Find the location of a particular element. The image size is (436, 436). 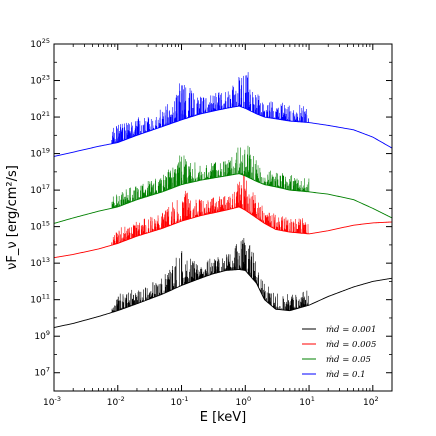

legend-label: ṁd = 0.001 is located at coordinates (351, 330).